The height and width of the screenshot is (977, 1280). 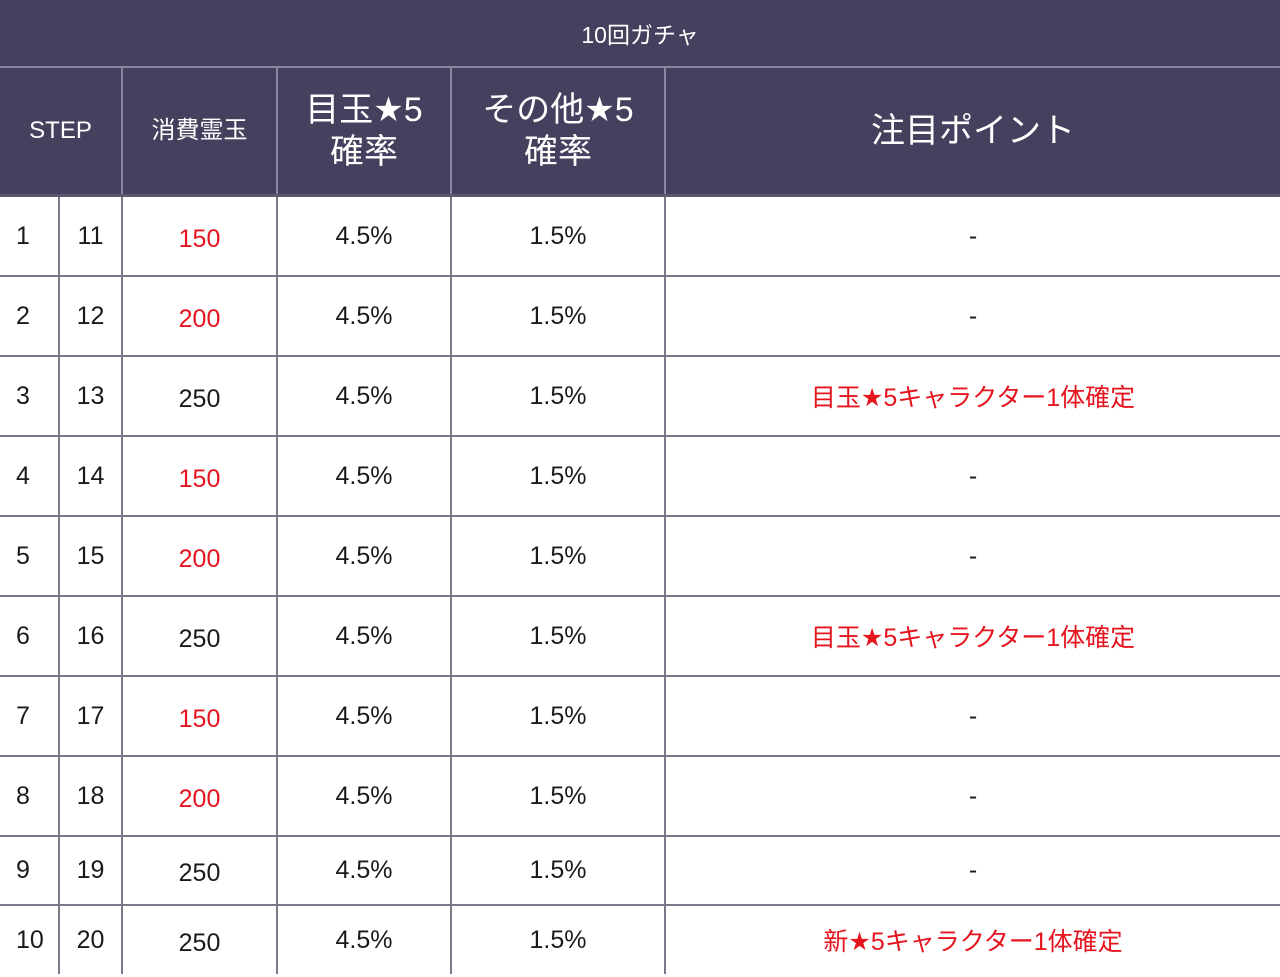 I want to click on step-number: 3, so click(x=29, y=396).